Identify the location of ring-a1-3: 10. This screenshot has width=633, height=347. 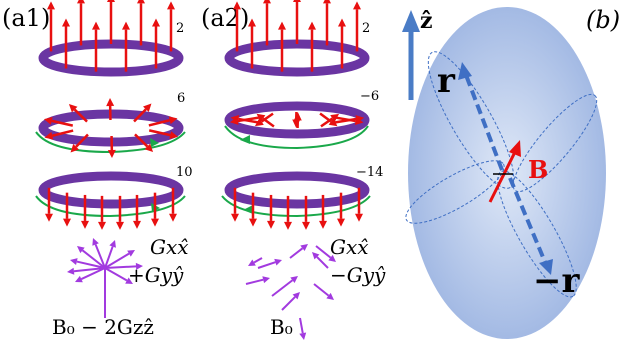
(114, 197).